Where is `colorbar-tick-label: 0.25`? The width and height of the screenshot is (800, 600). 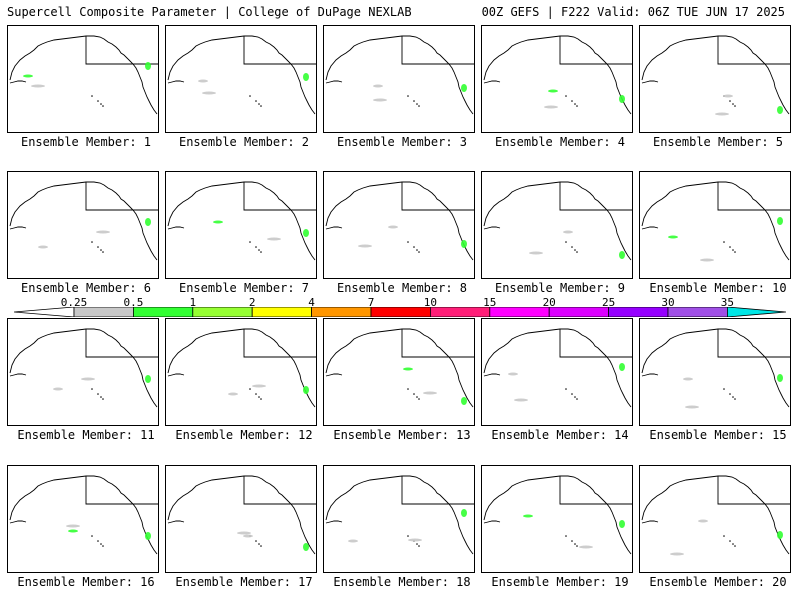 colorbar-tick-label: 0.25 is located at coordinates (74, 302).